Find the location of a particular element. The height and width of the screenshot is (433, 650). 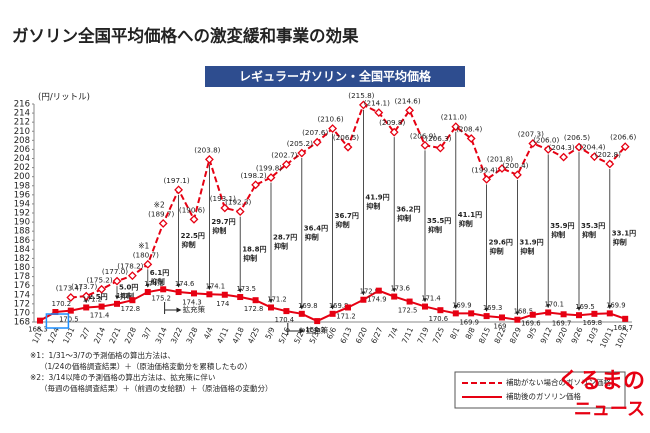

footnote: （1/24の価格調査結果）＋（原油価格変動分を累積したもの） is located at coordinates (146, 366).